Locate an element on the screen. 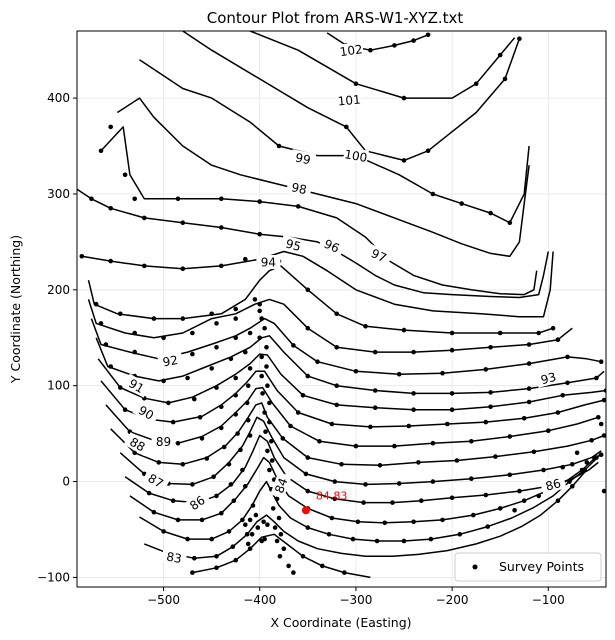  contour-label: 99 is located at coordinates (303, 159).